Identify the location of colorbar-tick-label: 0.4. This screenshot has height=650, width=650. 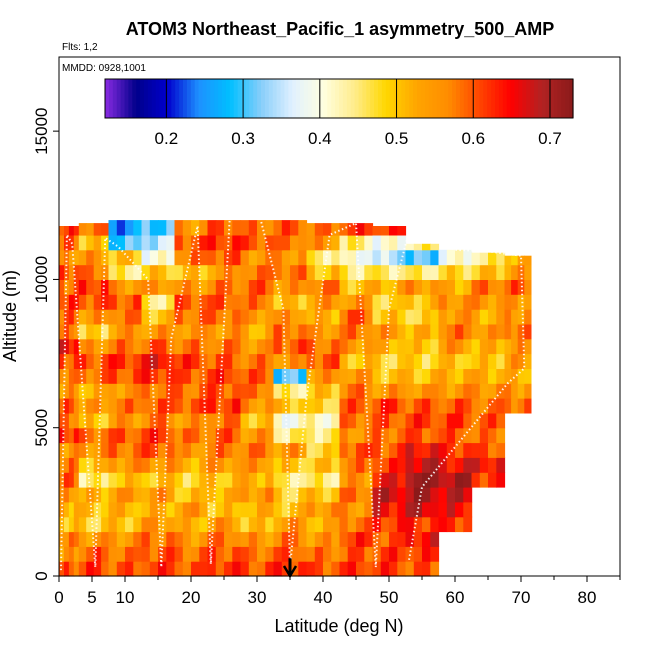
(320, 138).